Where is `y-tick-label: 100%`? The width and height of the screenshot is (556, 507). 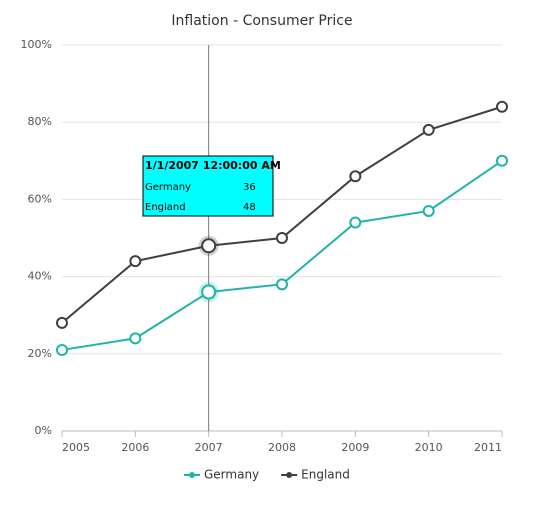
y-tick-label: 100% is located at coordinates (36, 44).